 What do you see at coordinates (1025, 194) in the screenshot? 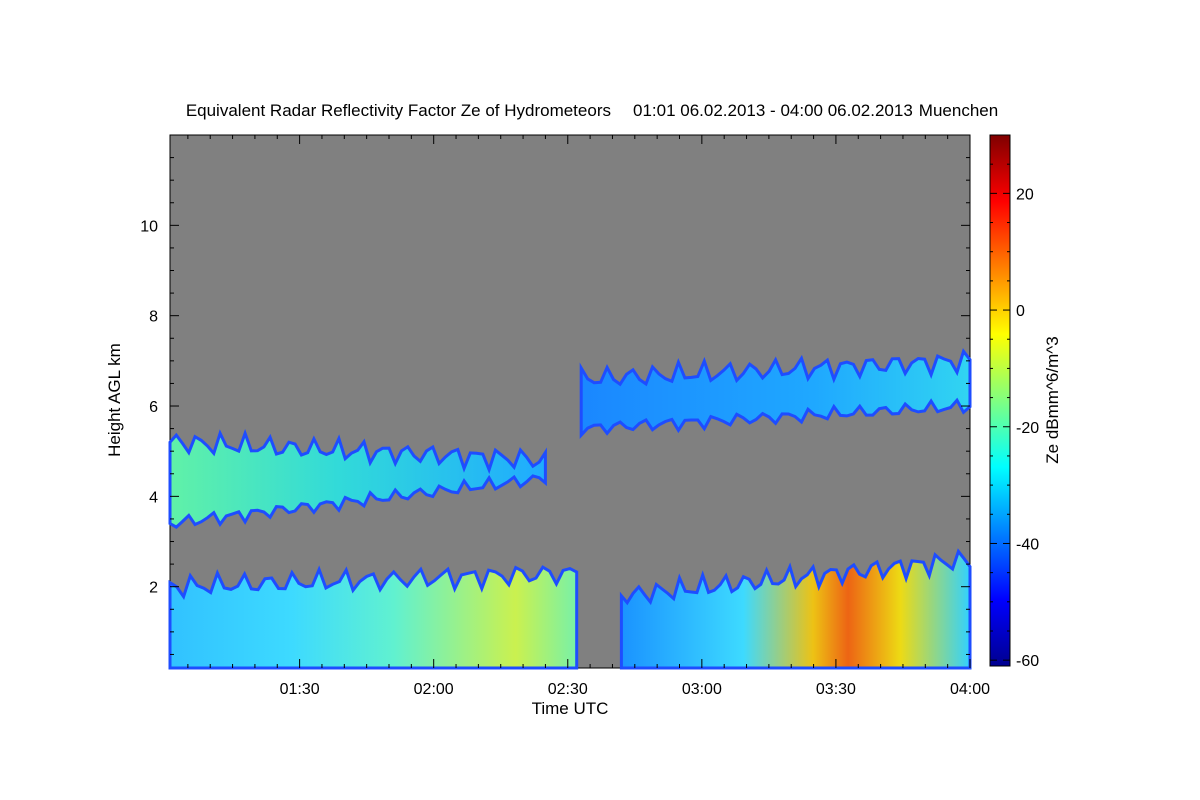
I see `colorbar-tick-label: 20` at bounding box center [1025, 194].